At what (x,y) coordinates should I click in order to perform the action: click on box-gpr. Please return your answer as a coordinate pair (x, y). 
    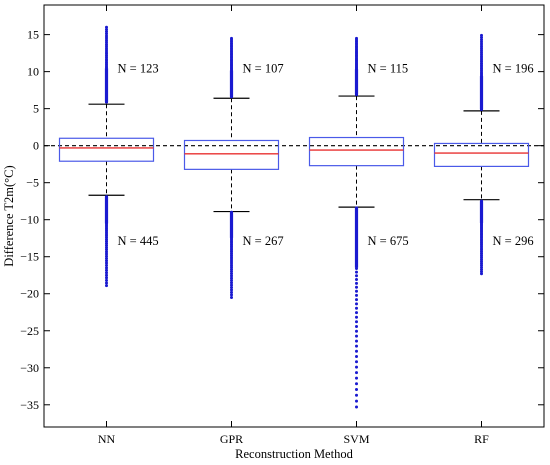
    Looking at the image, I should click on (231, 167).